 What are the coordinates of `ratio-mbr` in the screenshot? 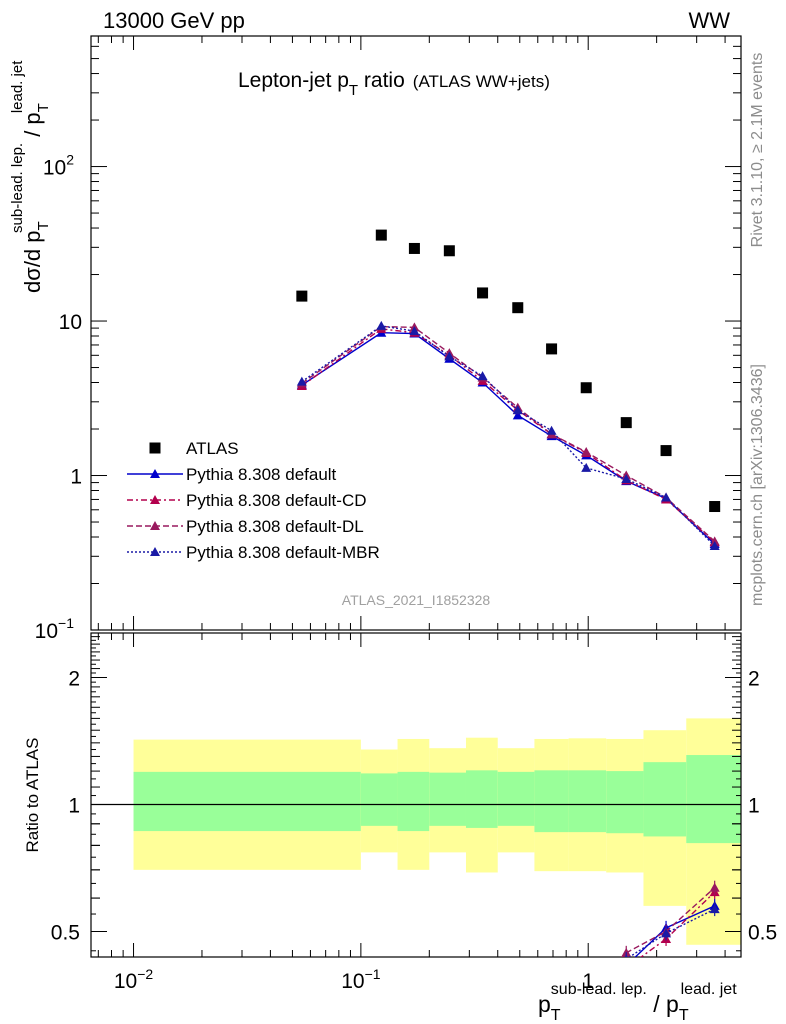 It's located at (660, 963).